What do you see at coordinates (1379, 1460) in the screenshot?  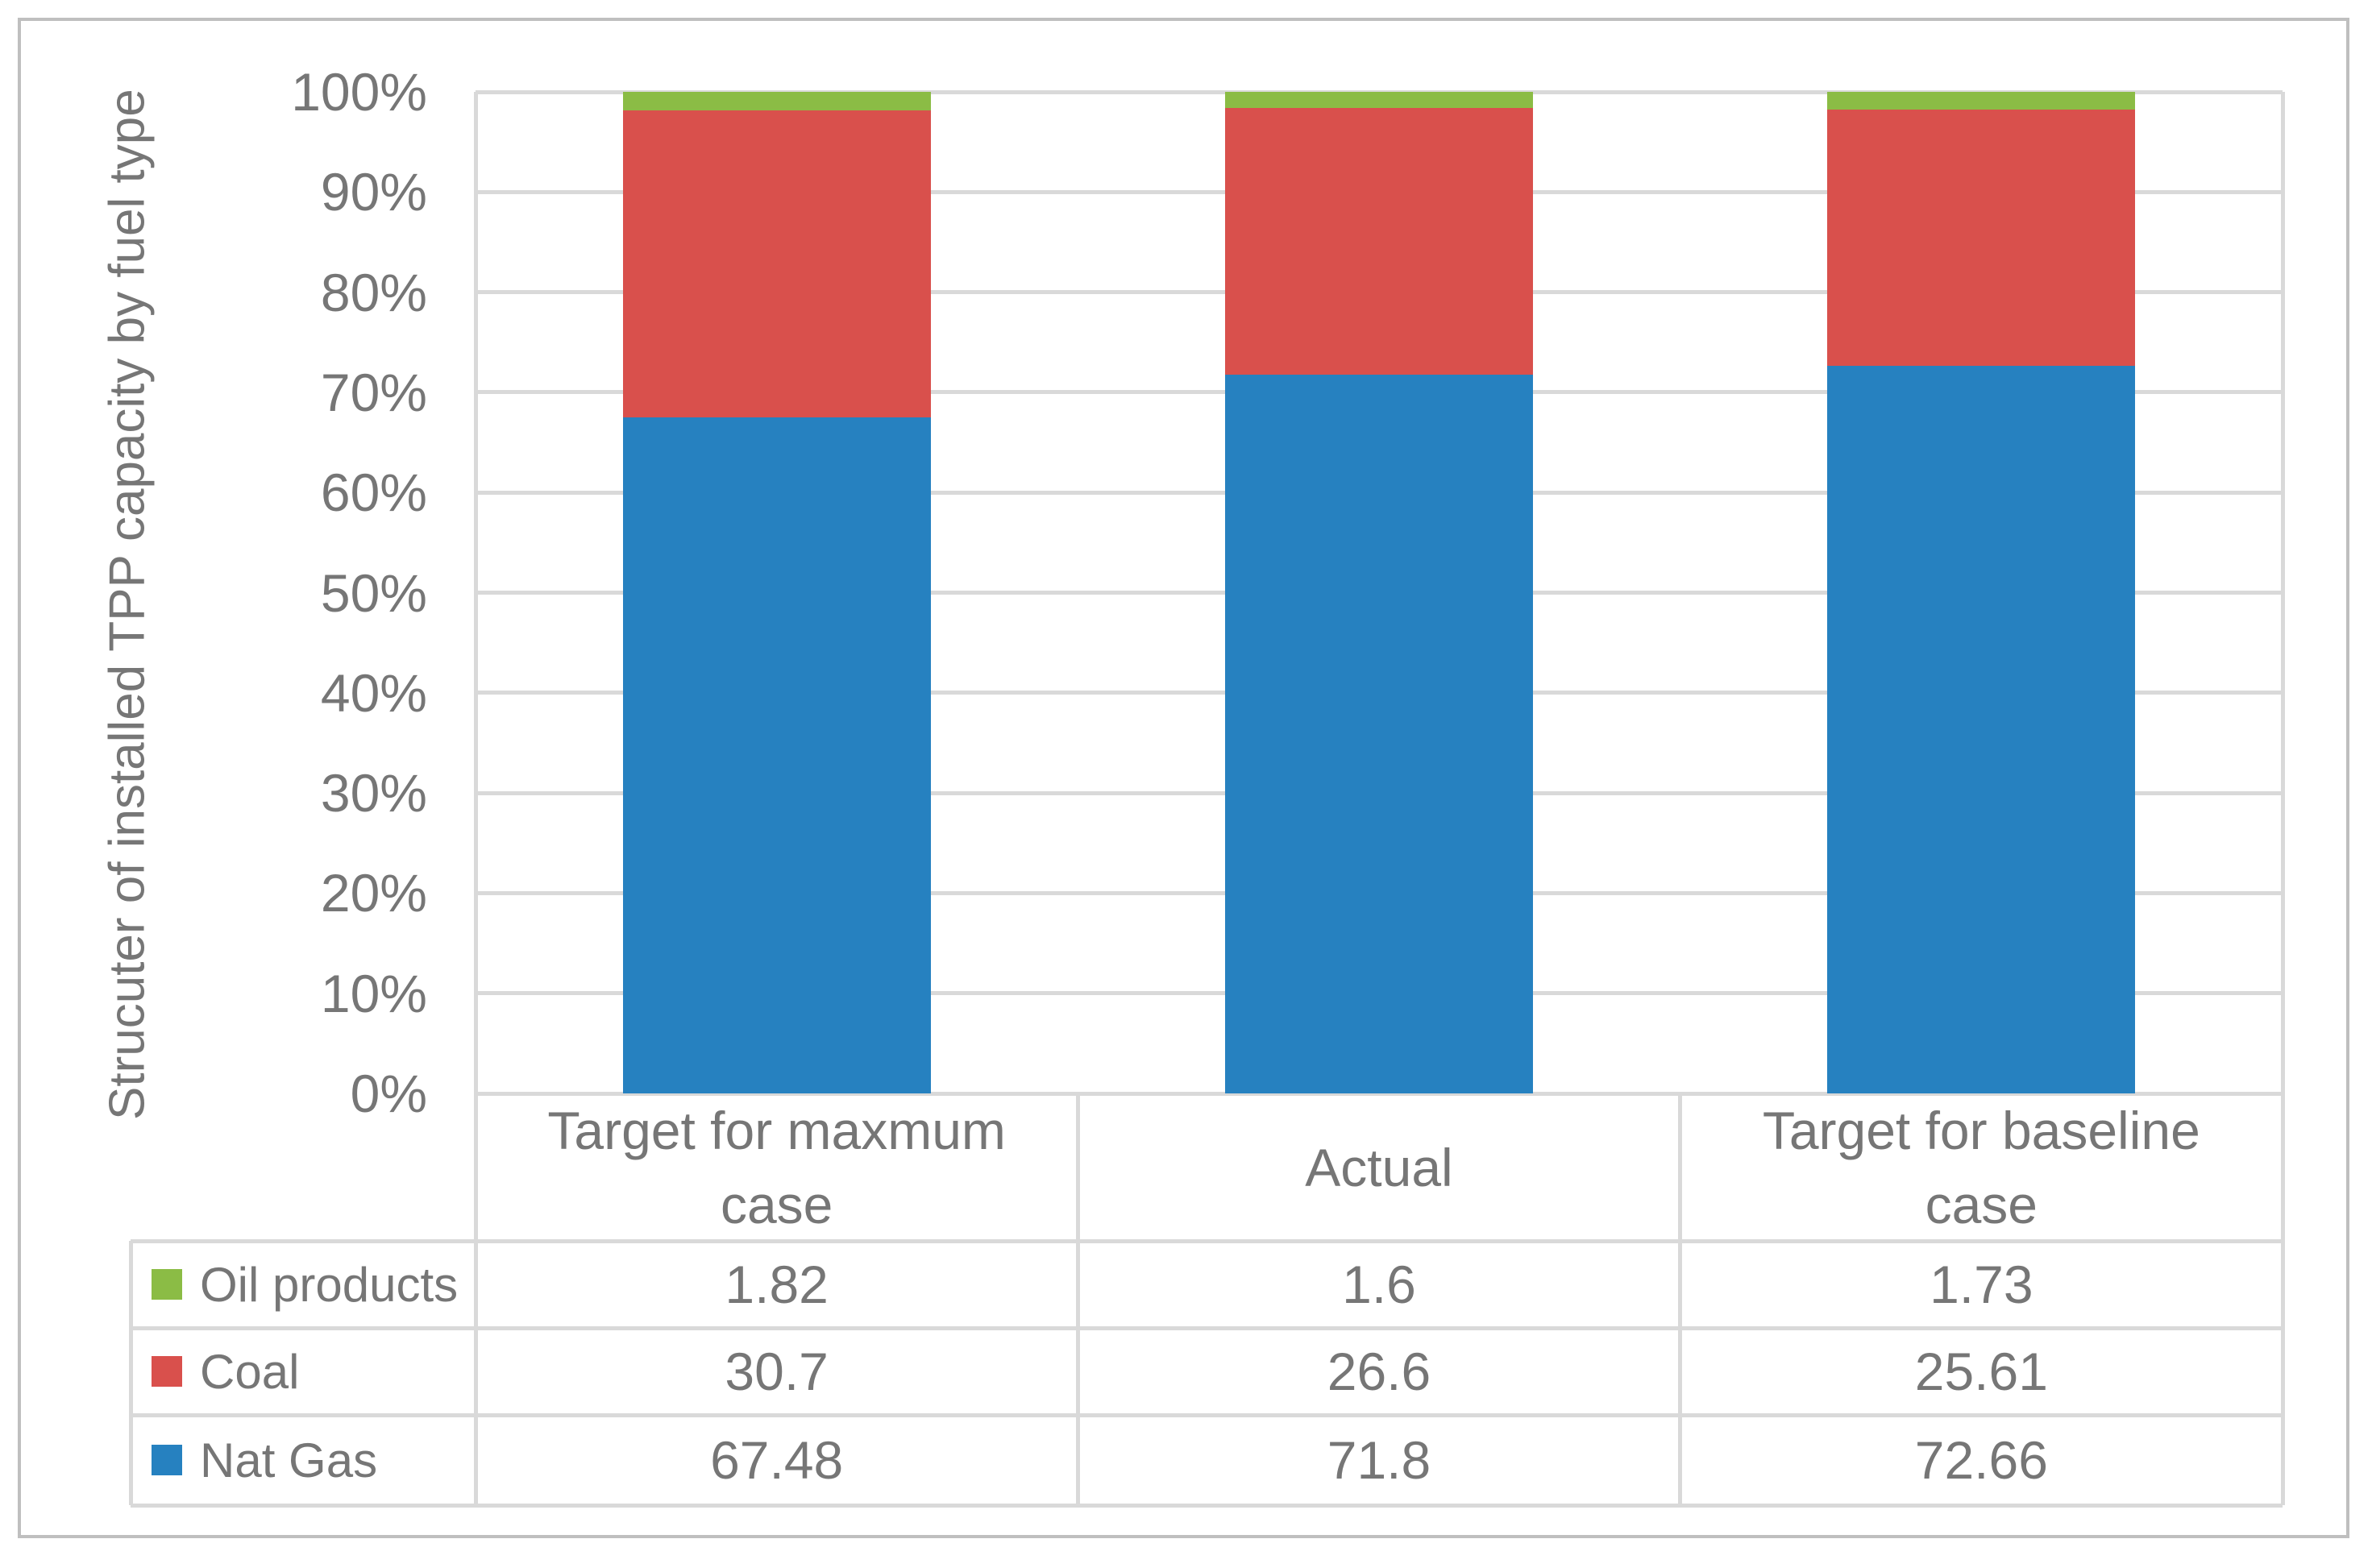 I see `table-value-cell: 71.8` at bounding box center [1379, 1460].